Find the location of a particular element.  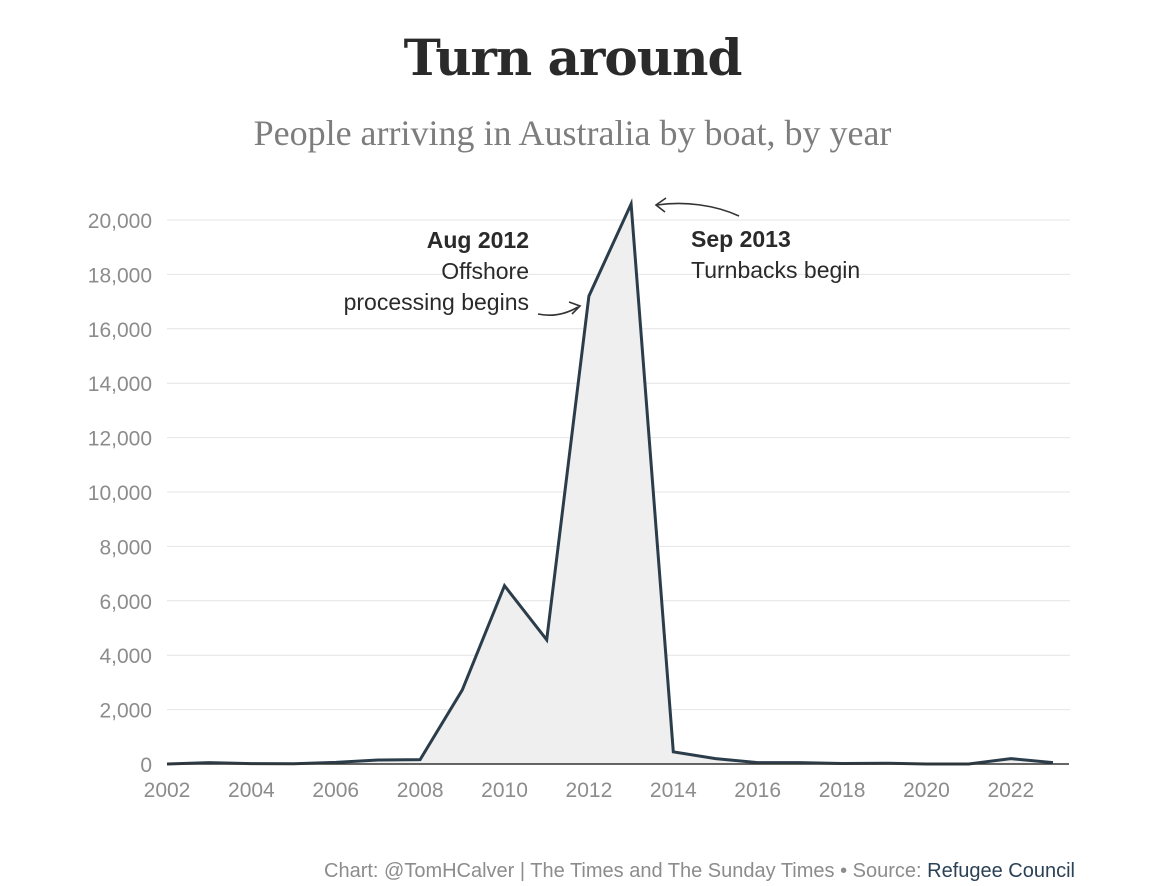

y-tick-label: 16,000 is located at coordinates (120, 330).